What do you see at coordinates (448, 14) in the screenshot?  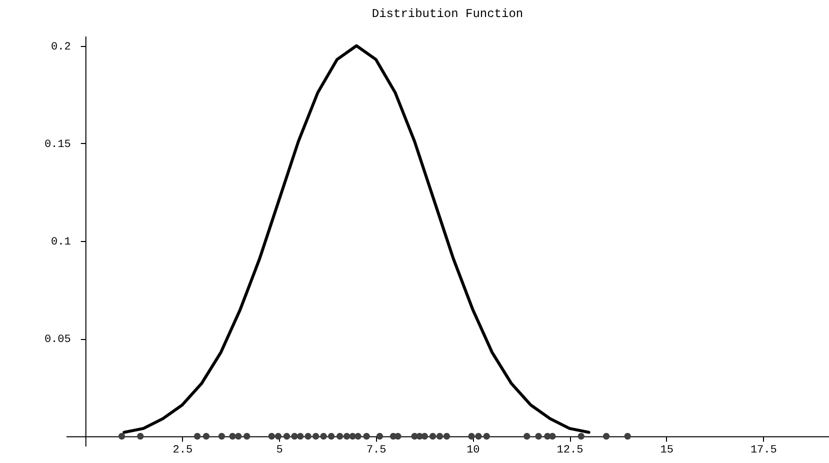 I see `chart-title: Distribution Function` at bounding box center [448, 14].